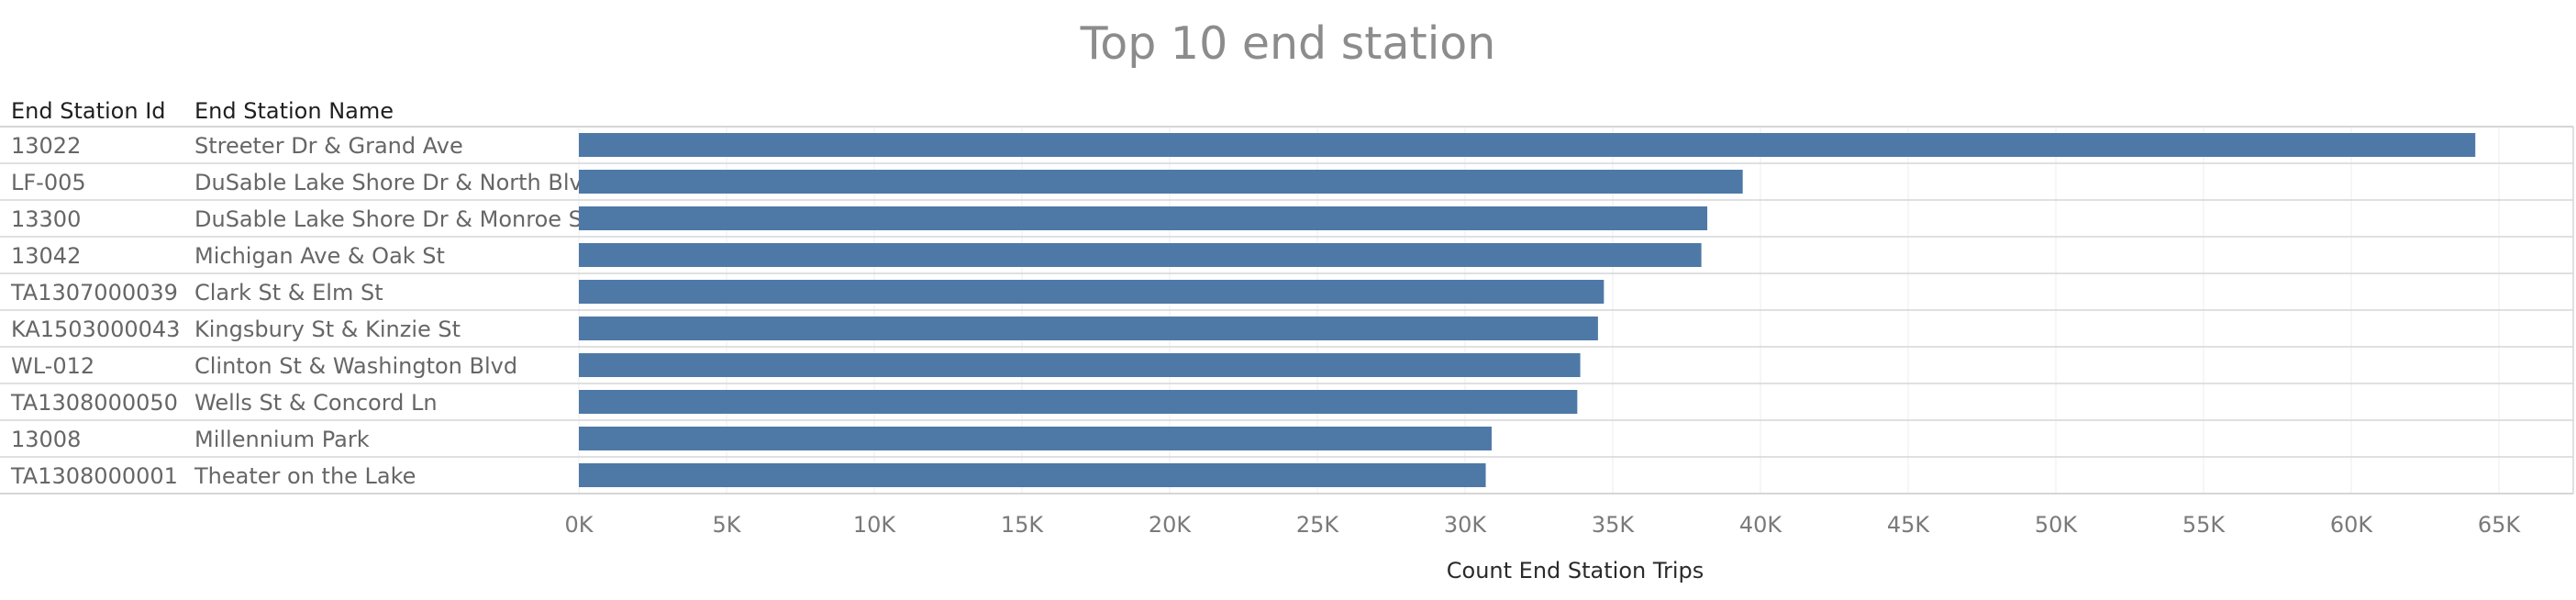 Image resolution: width=2576 pixels, height=600 pixels. I want to click on table-row: TA1308000001 Theater on the Lake, so click(748, 476).